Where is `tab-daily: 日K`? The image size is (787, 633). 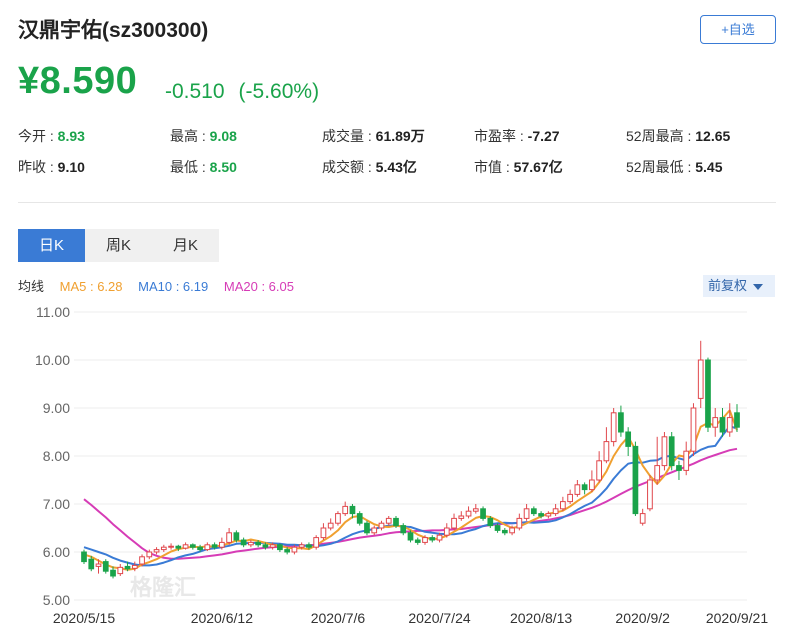 tab-daily: 日K is located at coordinates (51, 245).